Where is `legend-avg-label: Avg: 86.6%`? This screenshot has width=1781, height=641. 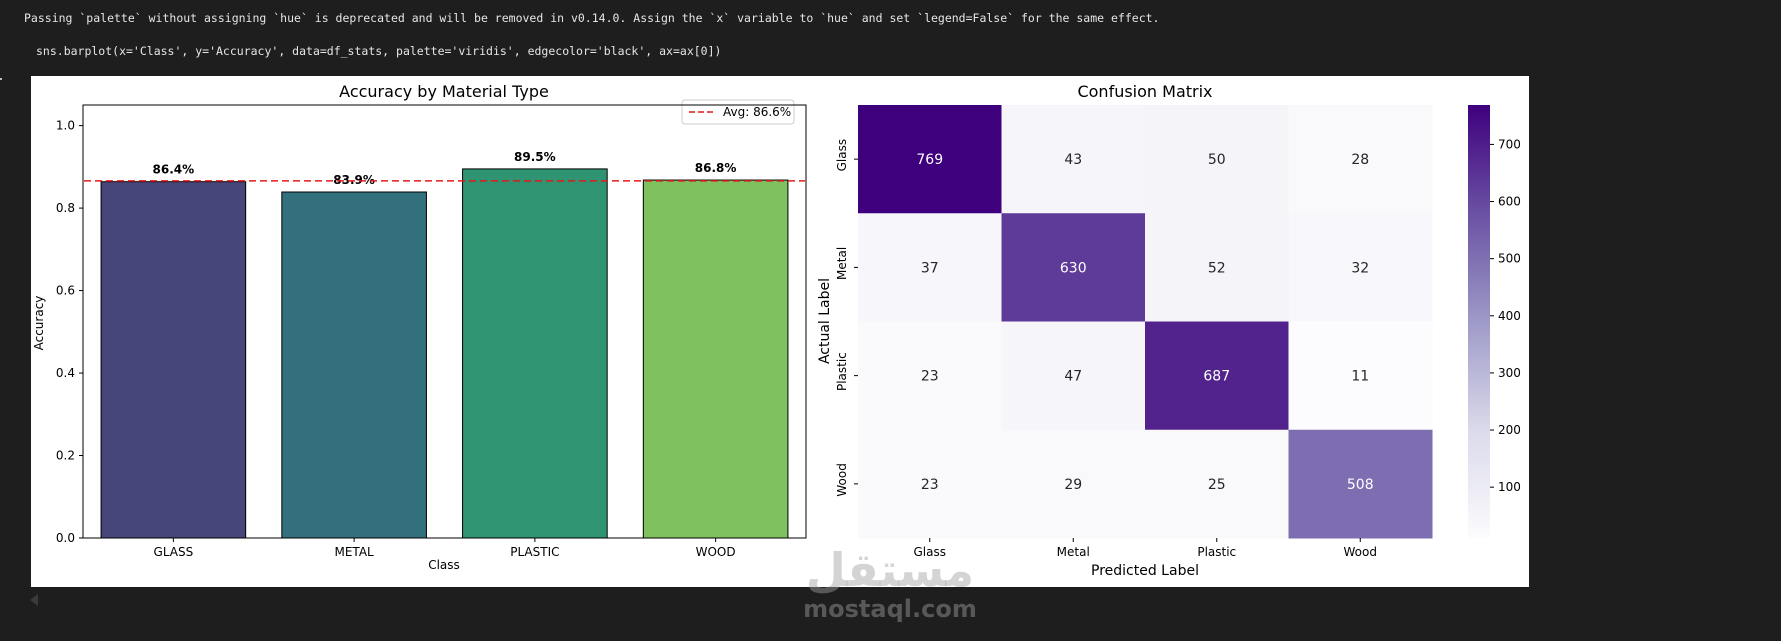 legend-avg-label: Avg: 86.6% is located at coordinates (757, 112).